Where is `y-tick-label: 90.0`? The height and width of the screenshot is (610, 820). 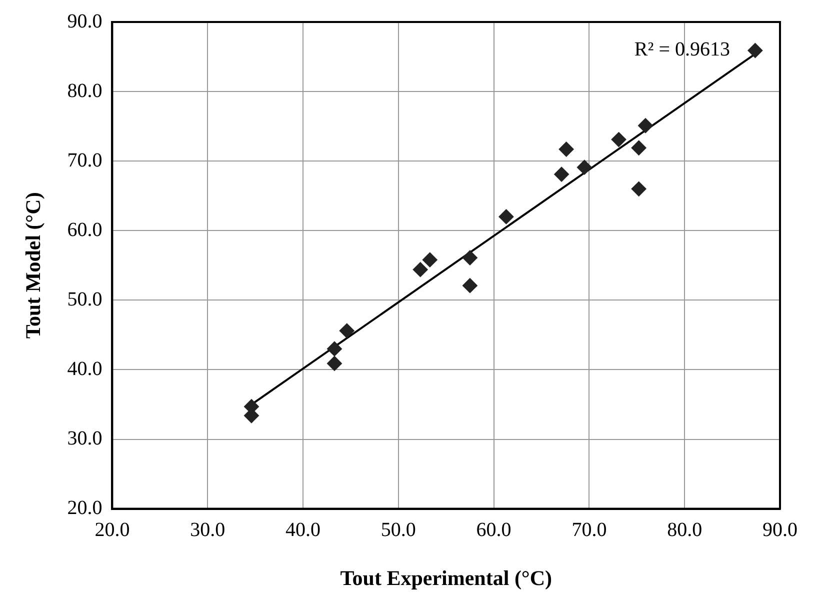 y-tick-label: 90.0 is located at coordinates (84, 21).